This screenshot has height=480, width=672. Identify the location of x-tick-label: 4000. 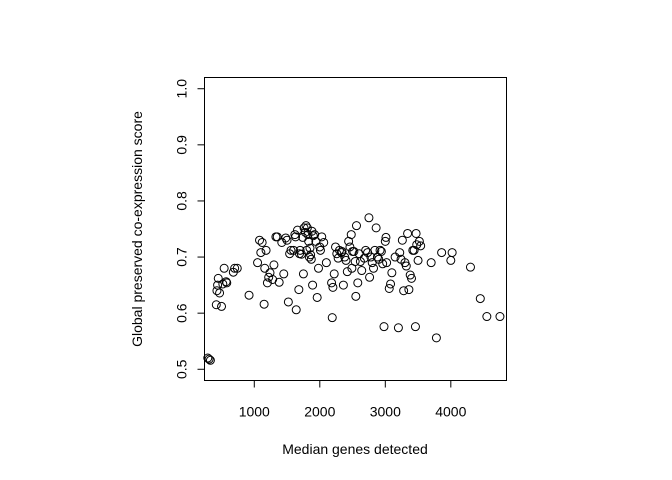
(450, 412).